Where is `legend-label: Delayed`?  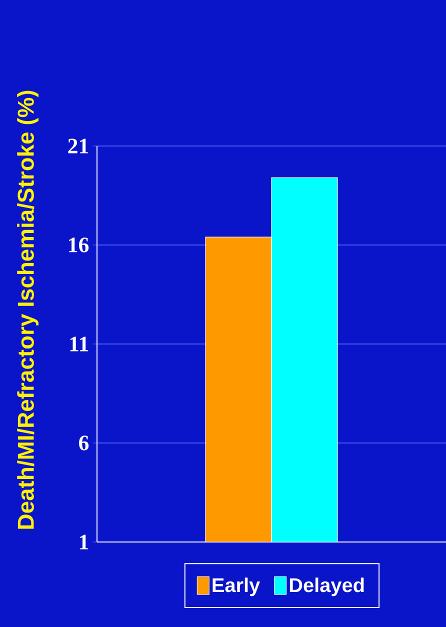
legend-label: Delayed is located at coordinates (327, 587).